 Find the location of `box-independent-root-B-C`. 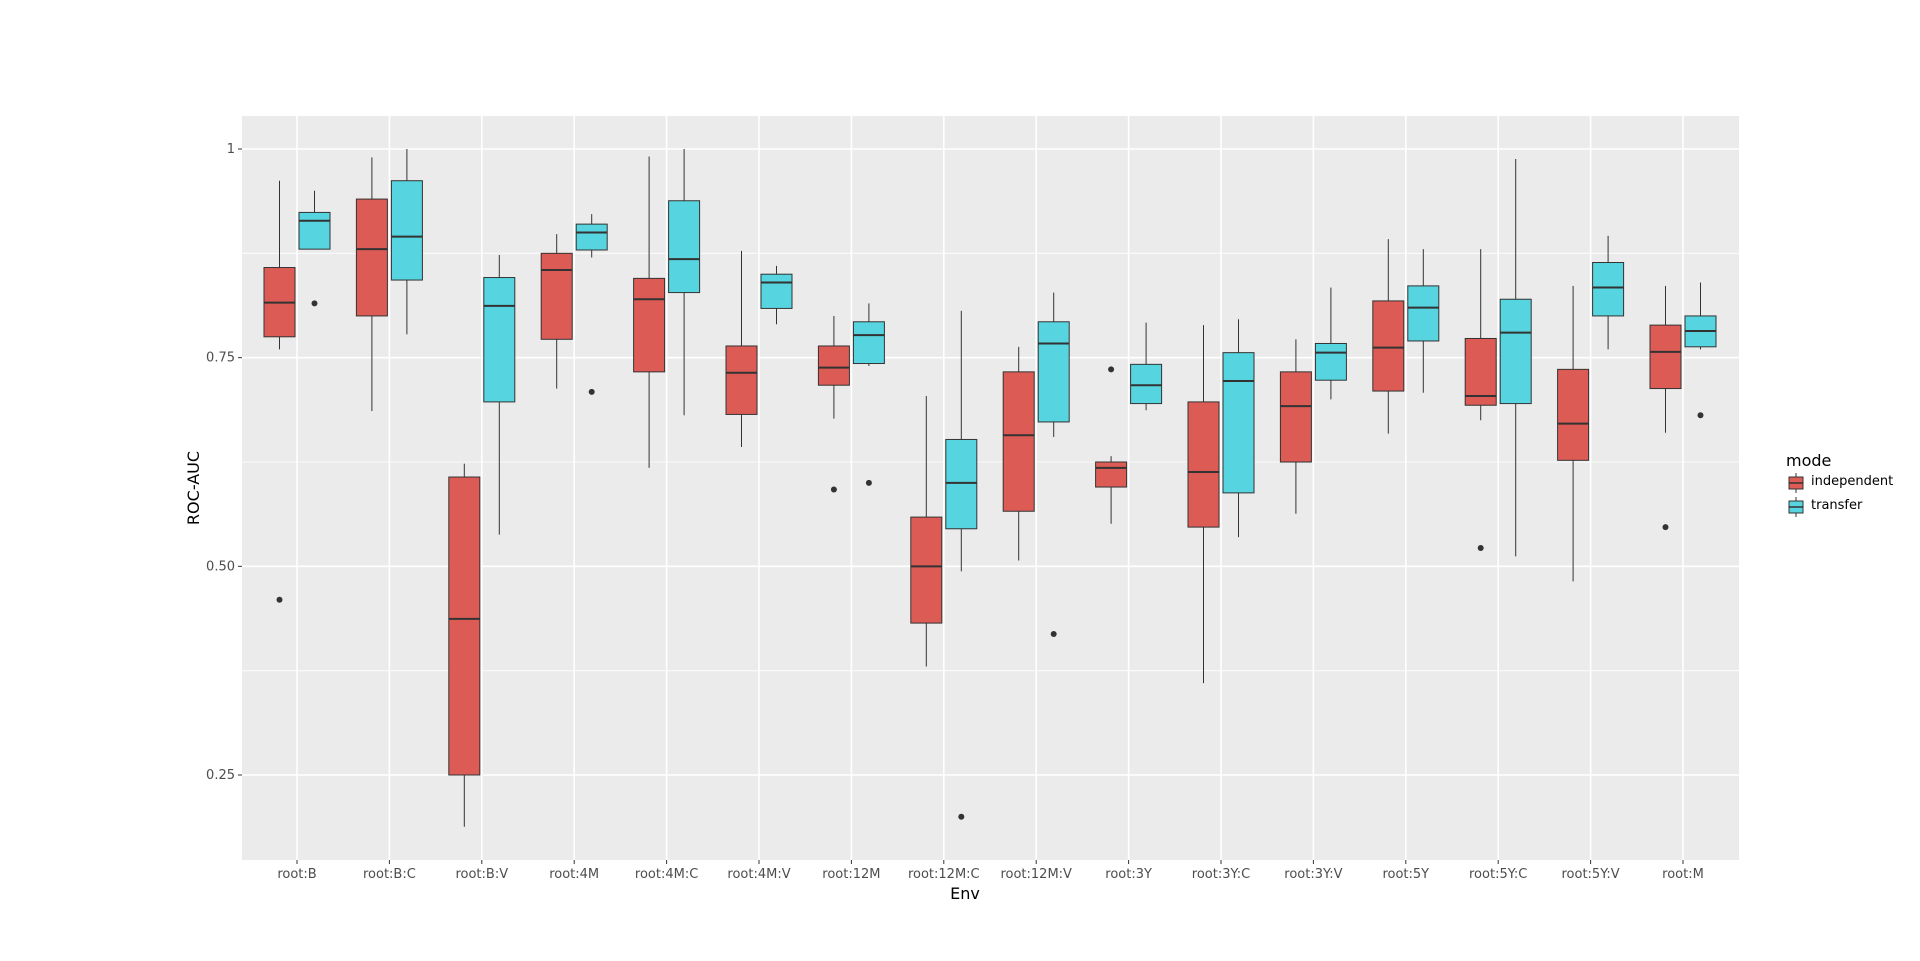

box-independent-root-B-C is located at coordinates (371, 284).